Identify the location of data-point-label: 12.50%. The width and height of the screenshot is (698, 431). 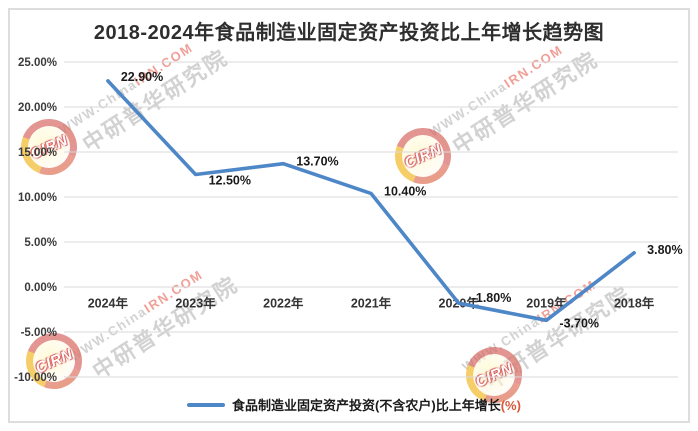
(230, 181).